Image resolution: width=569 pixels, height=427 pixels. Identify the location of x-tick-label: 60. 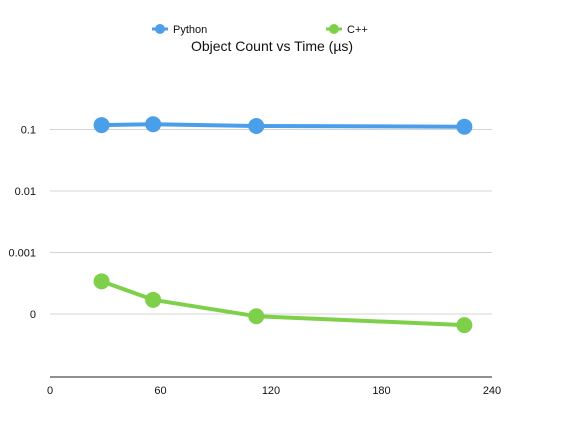
(160, 391).